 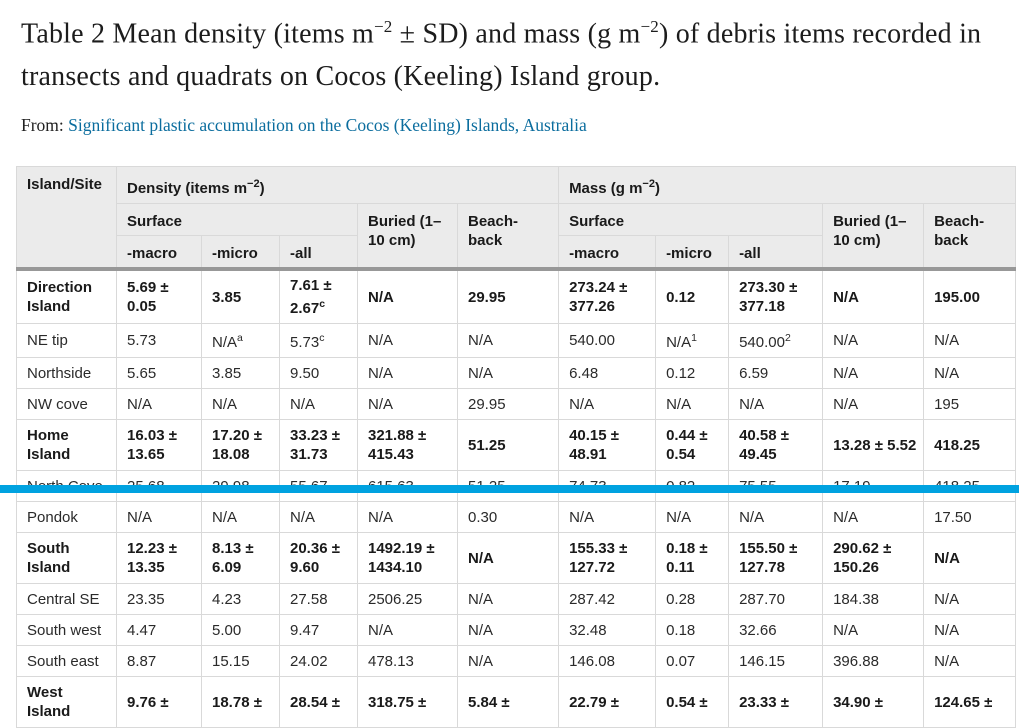 I want to click on table-cell: 32.66, so click(x=776, y=630).